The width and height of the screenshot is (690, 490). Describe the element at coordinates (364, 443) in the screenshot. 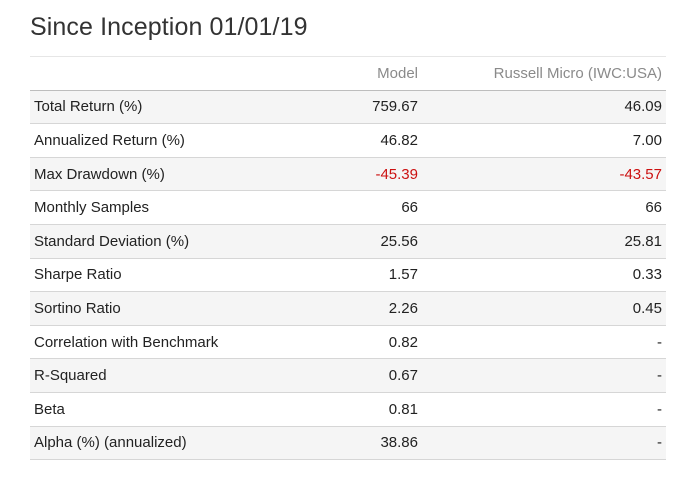

I see `model-value: 38.86` at that location.